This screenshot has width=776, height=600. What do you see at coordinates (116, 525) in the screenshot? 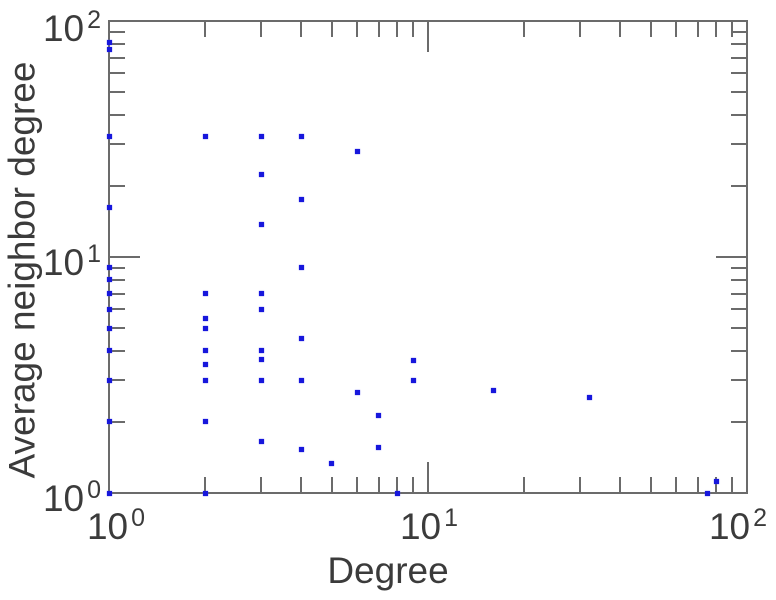
I see `x-tick-label-1: 10 0` at bounding box center [116, 525].